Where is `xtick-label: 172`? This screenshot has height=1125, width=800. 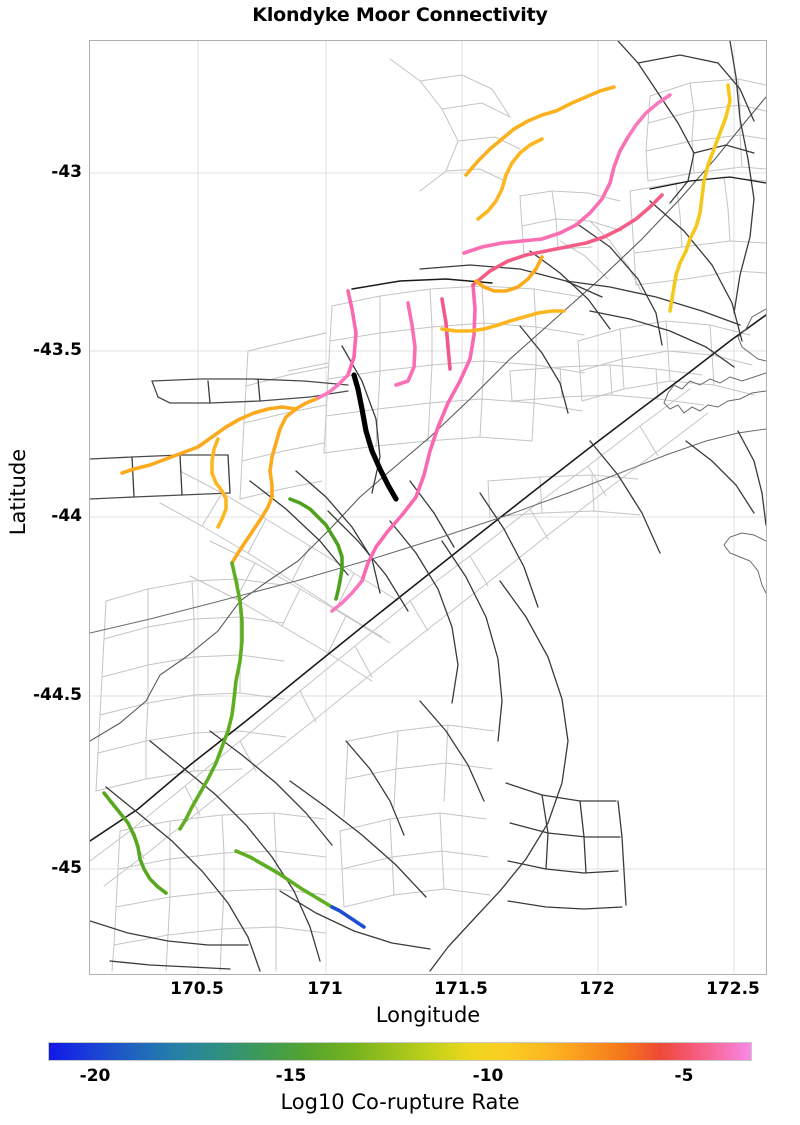
xtick-label: 172 is located at coordinates (597, 989).